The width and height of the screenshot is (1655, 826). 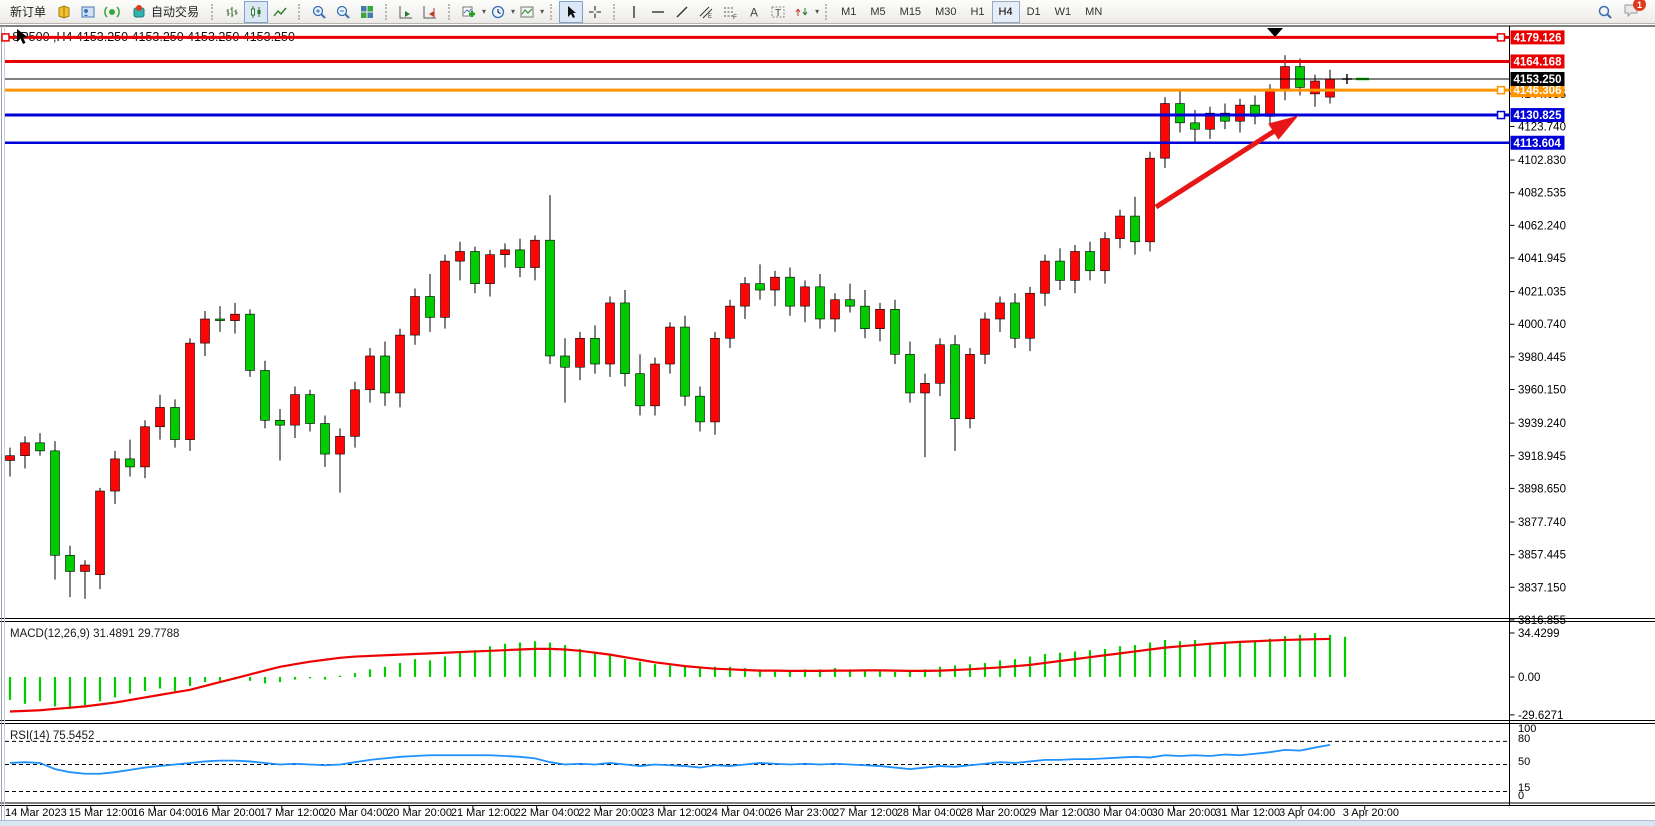 I want to click on template-icon, so click(x=527, y=12).